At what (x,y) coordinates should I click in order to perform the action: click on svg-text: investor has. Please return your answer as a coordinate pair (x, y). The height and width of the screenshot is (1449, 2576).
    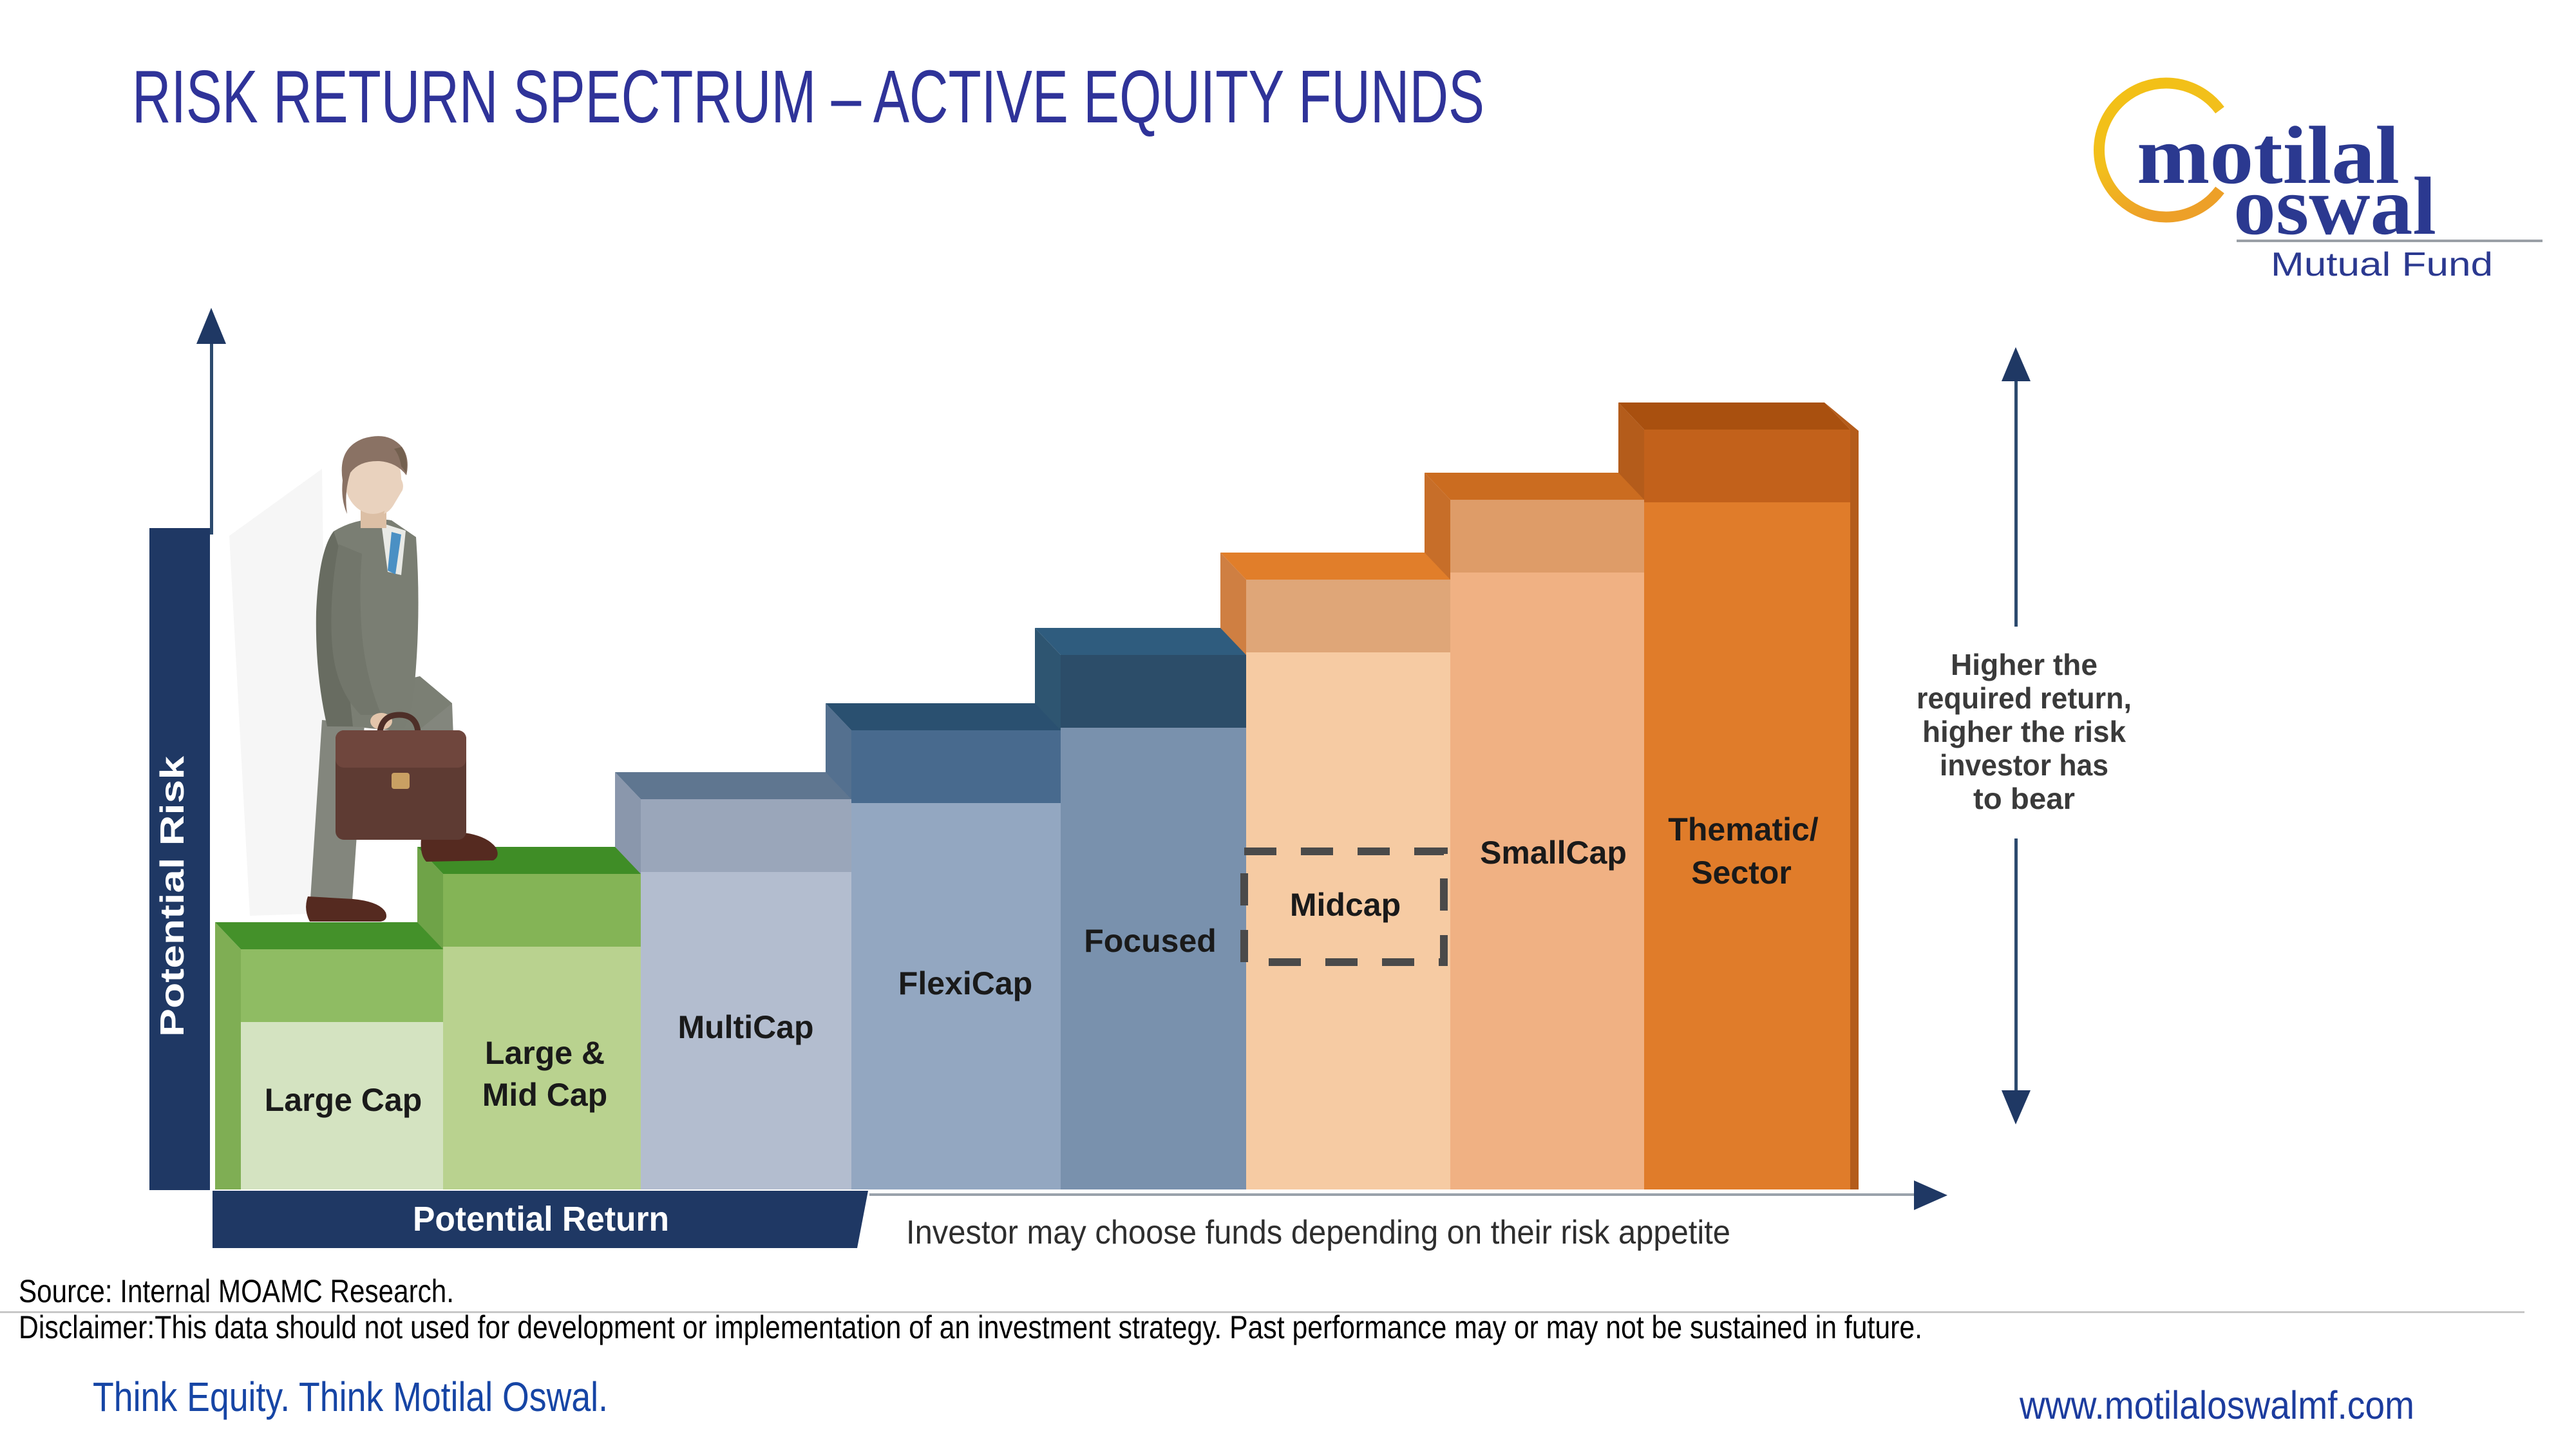
    Looking at the image, I should click on (2024, 765).